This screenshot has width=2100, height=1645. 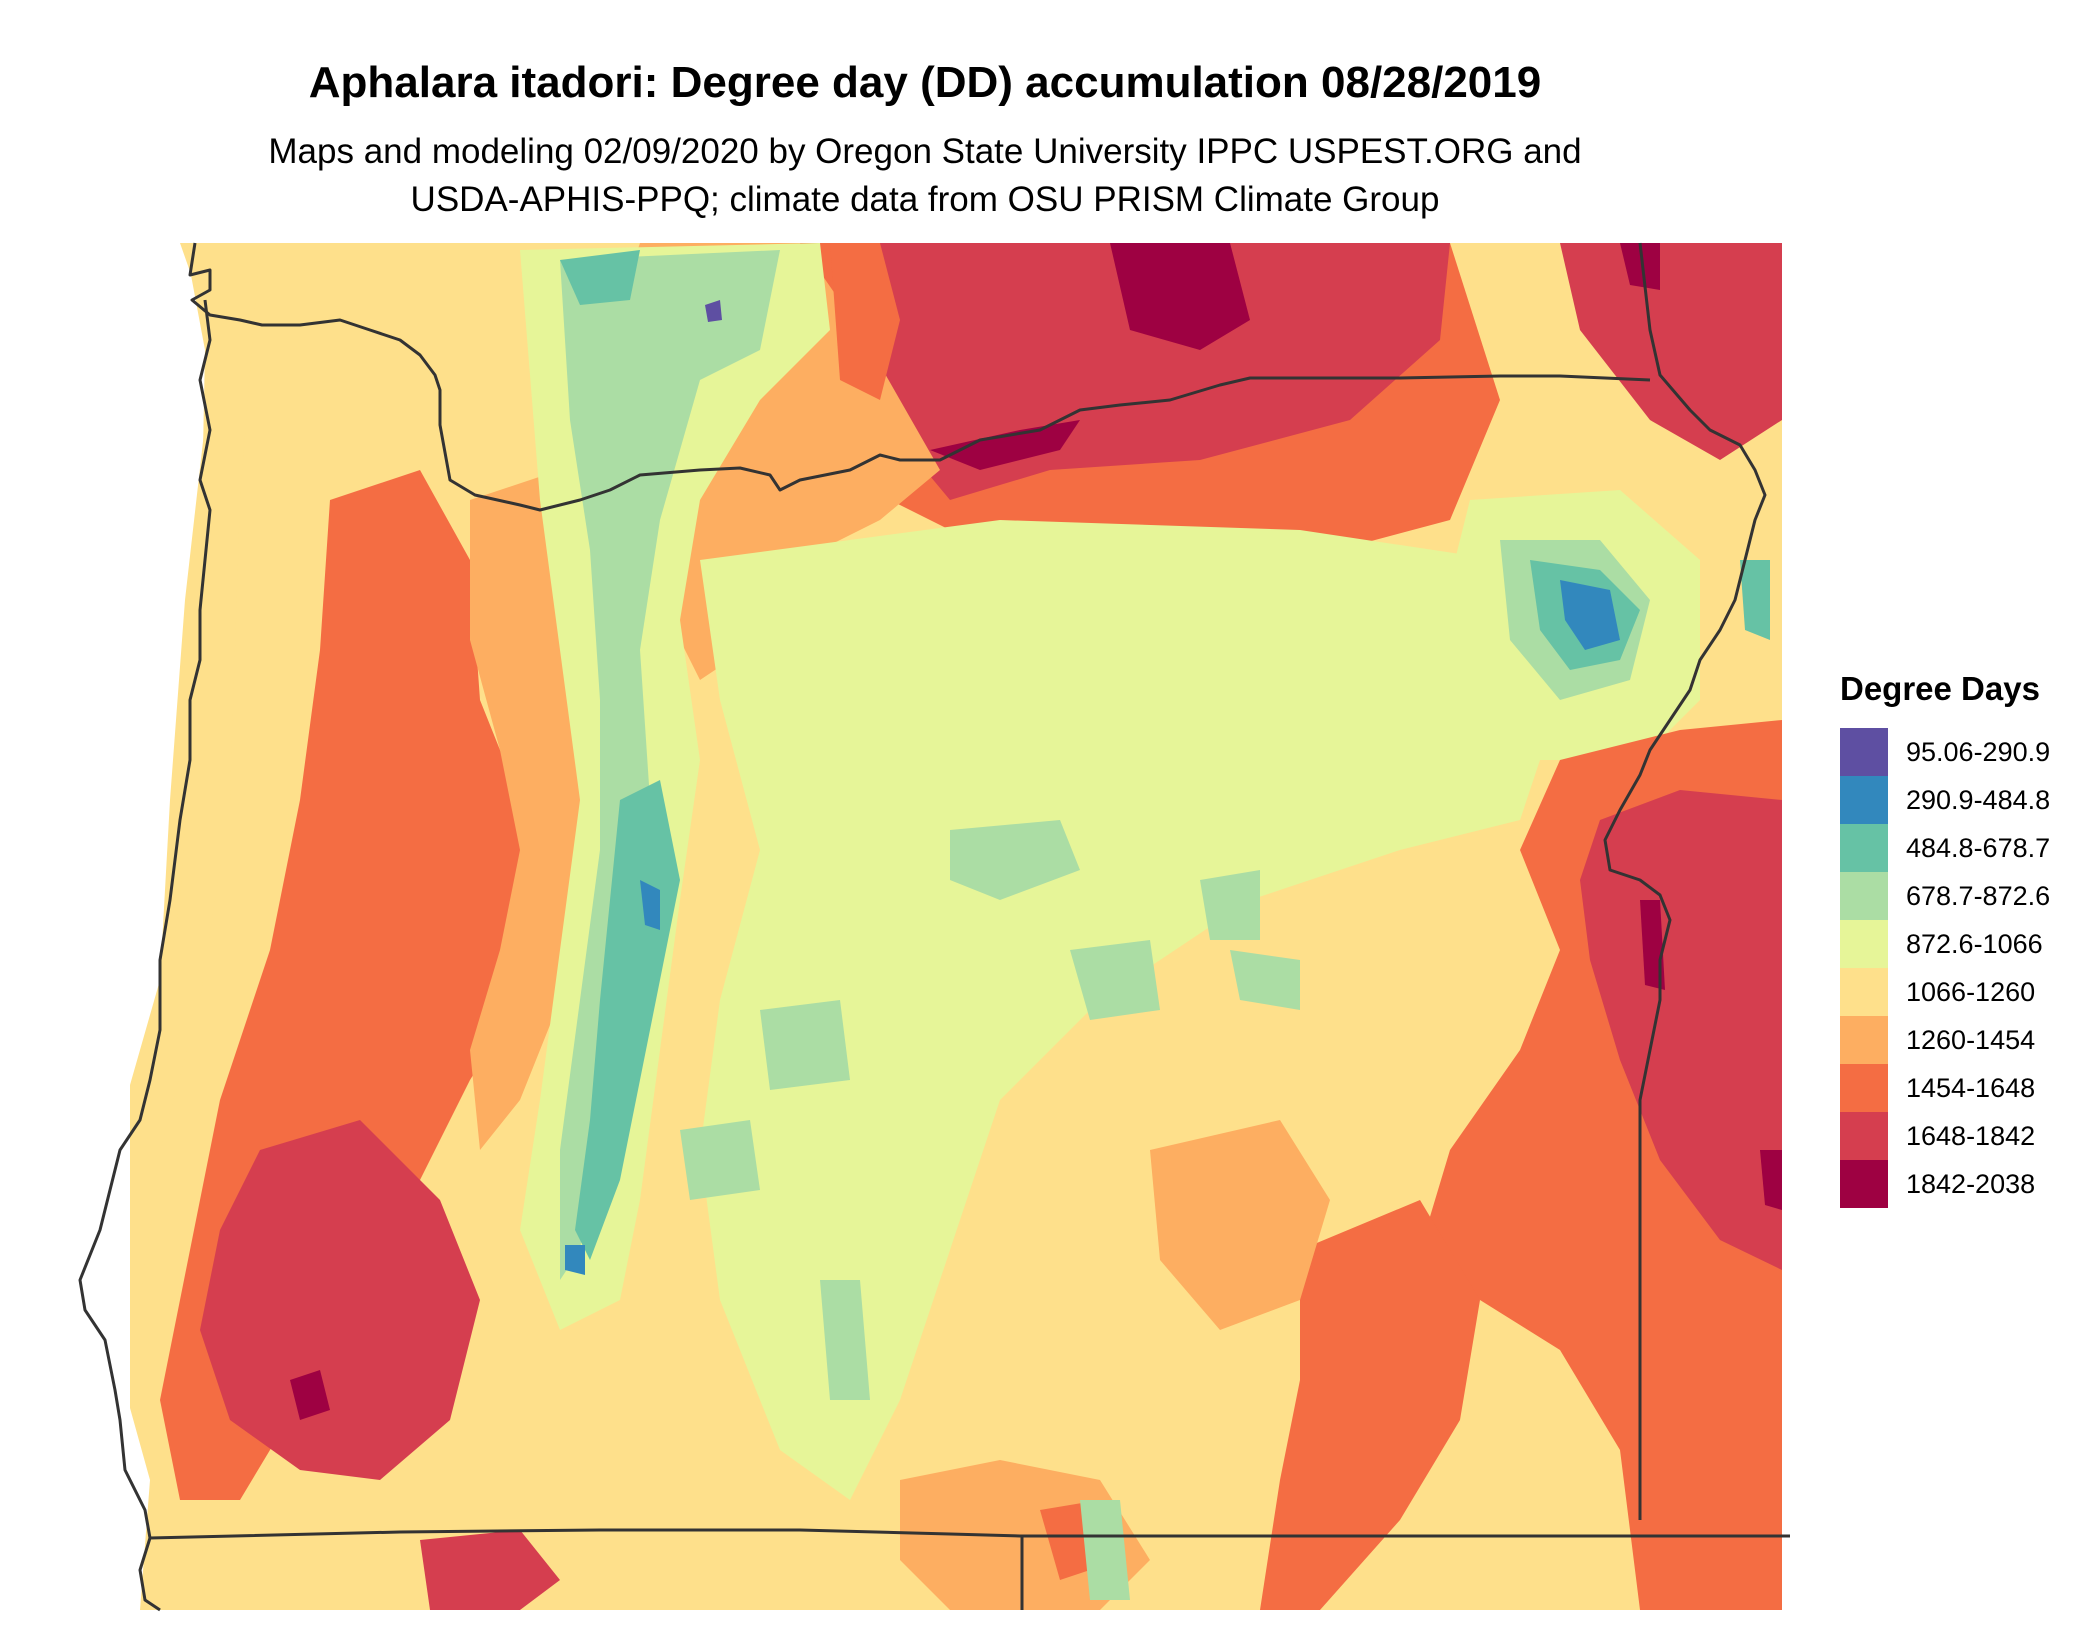 I want to click on raster-northeast-hottest, so click(x=1640, y=266).